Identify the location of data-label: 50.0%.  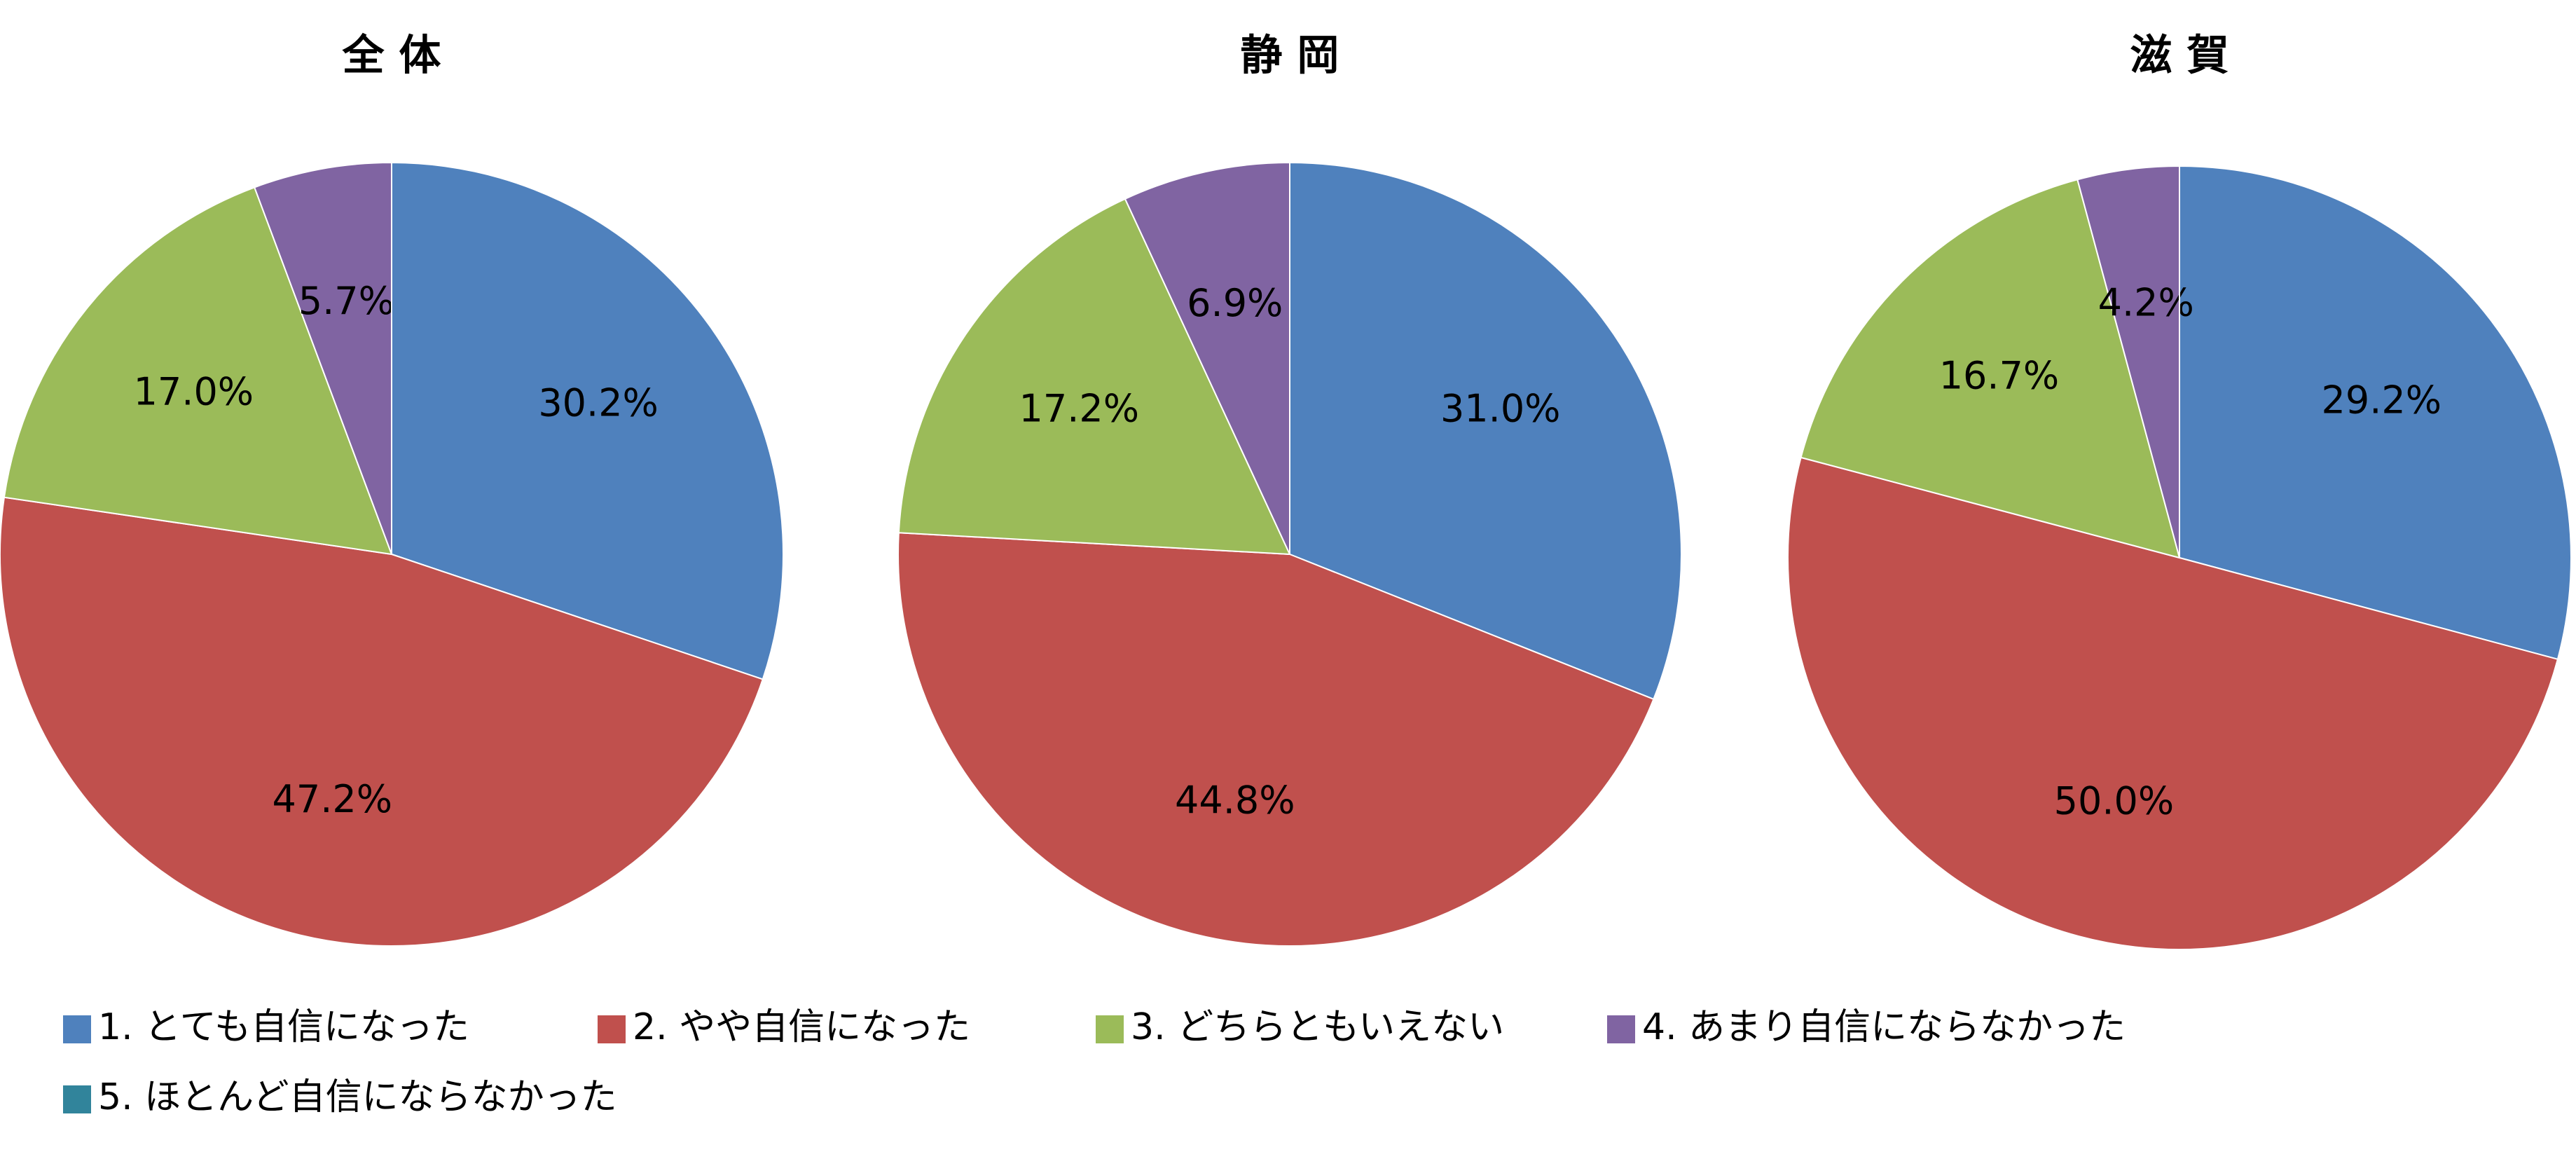
(2114, 801).